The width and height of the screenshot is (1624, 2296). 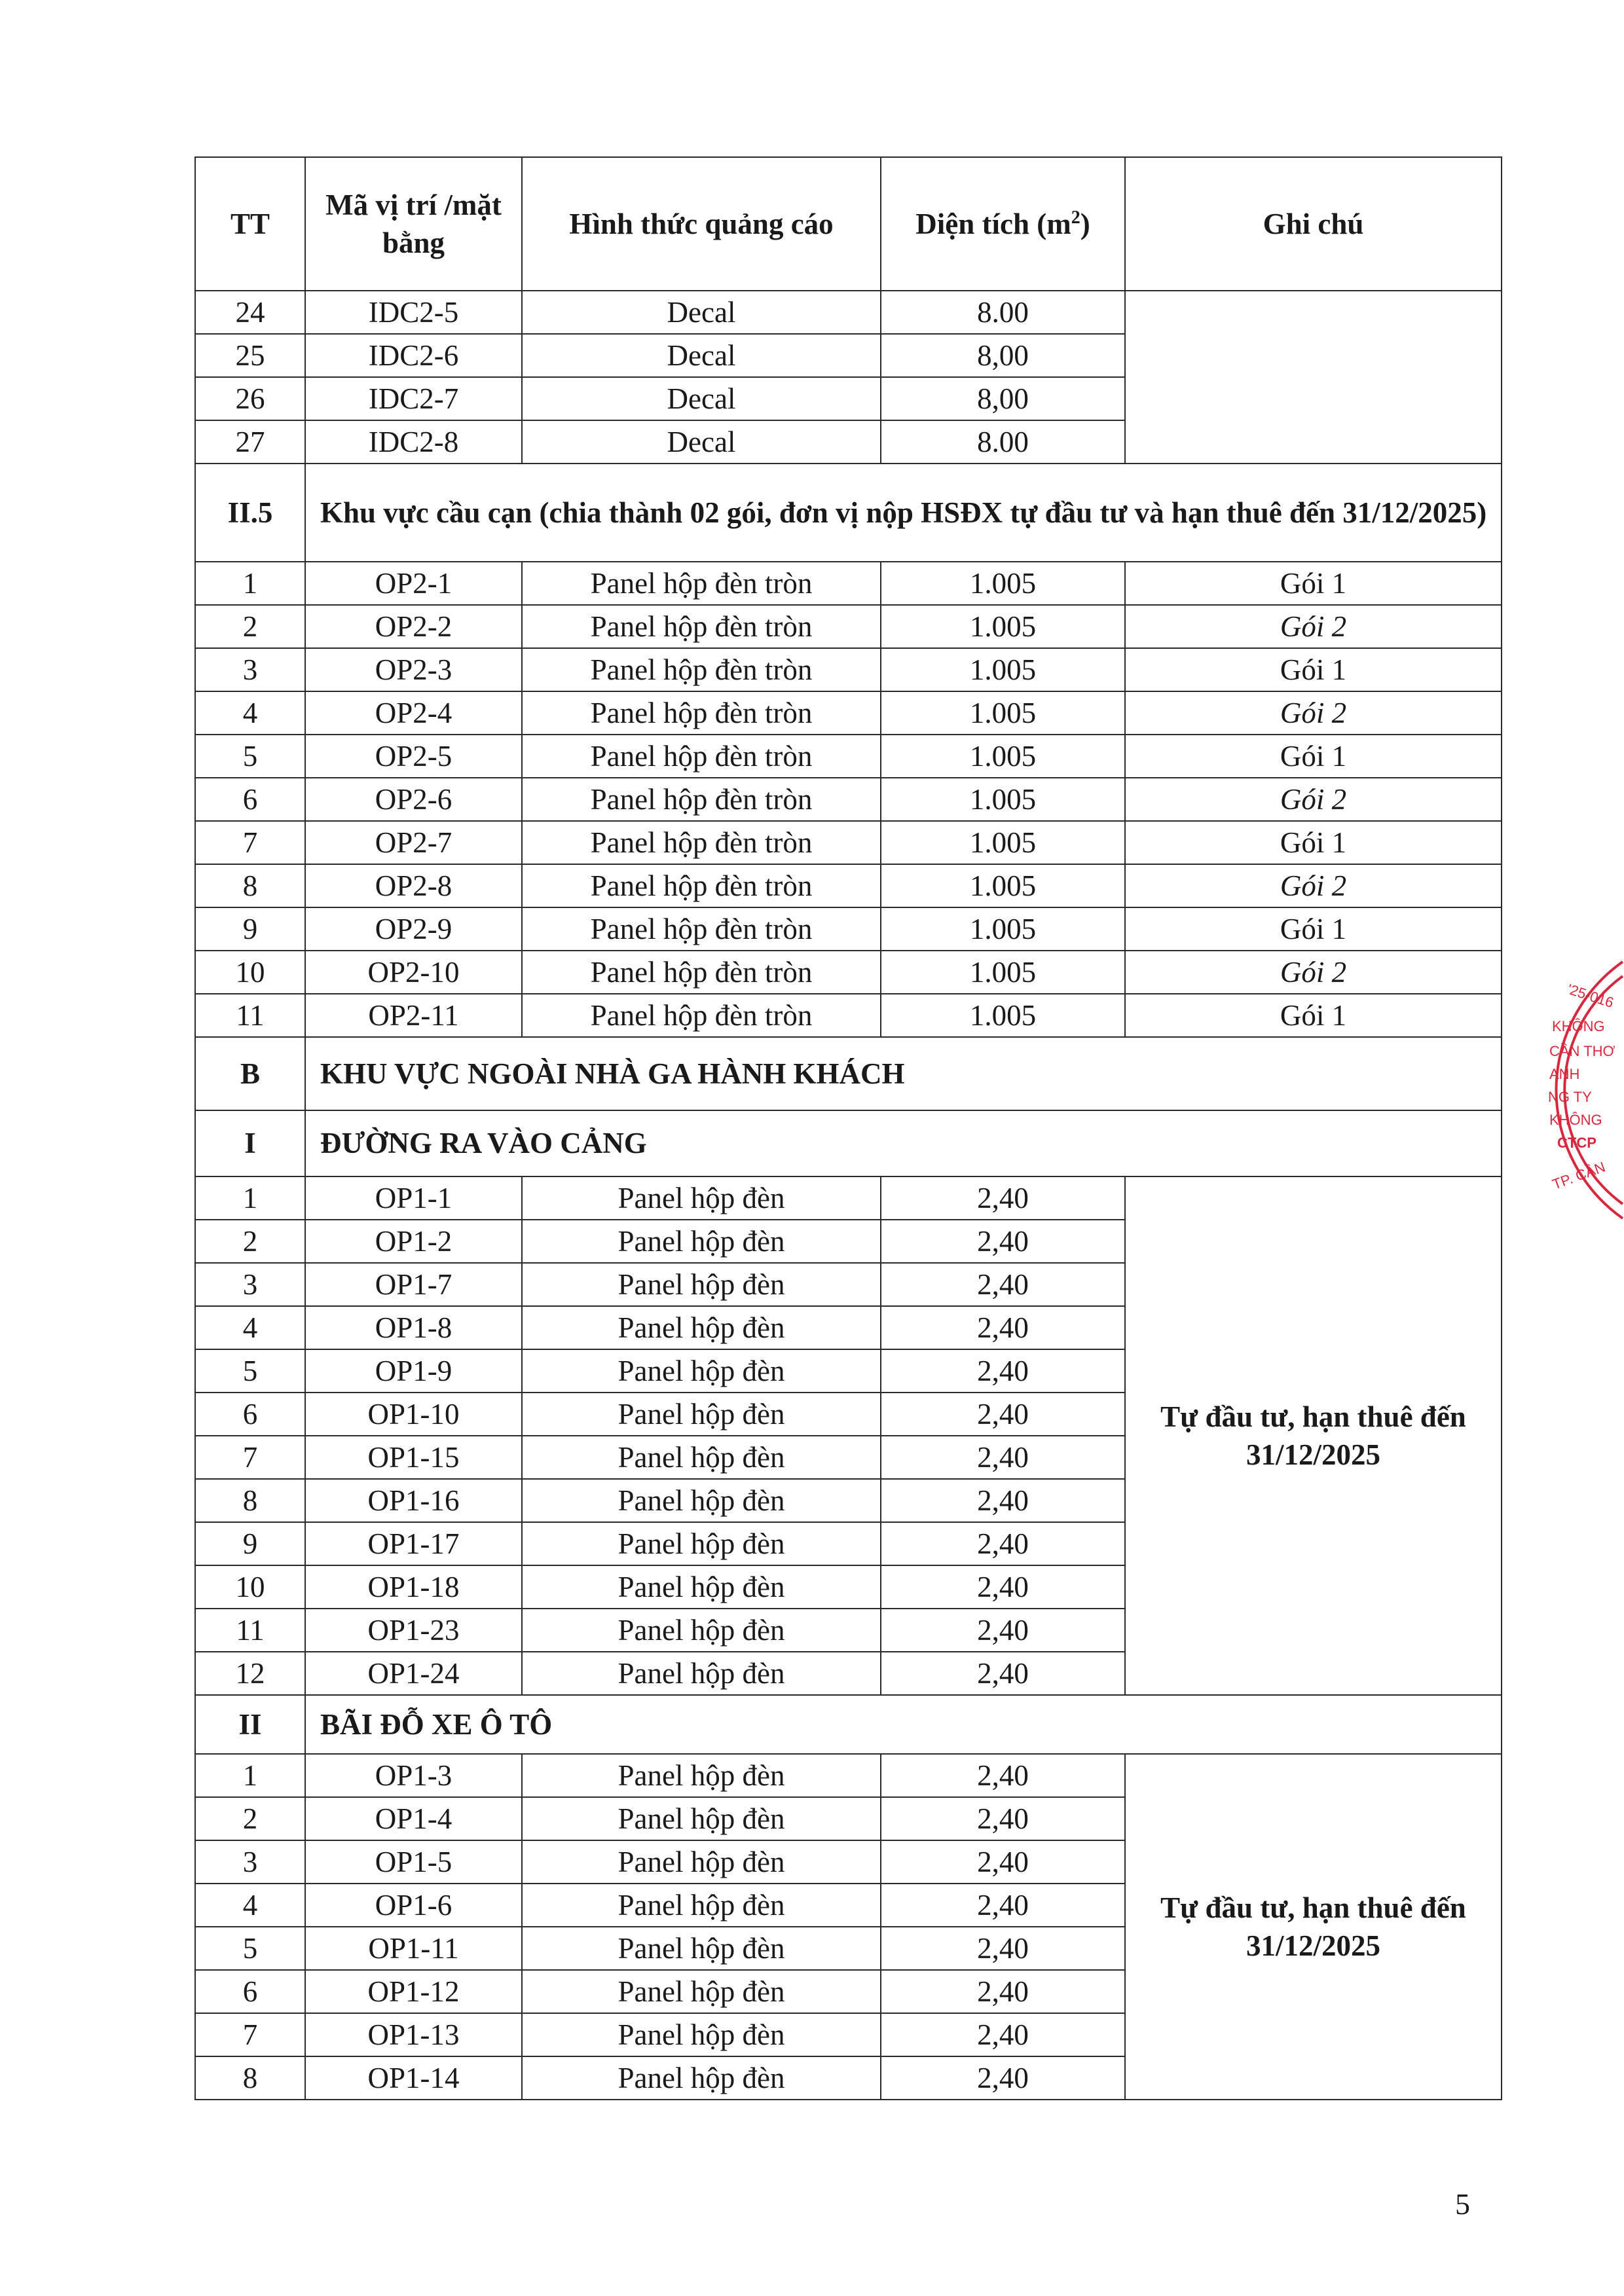 What do you see at coordinates (250, 312) in the screenshot?
I see `row-number: 24` at bounding box center [250, 312].